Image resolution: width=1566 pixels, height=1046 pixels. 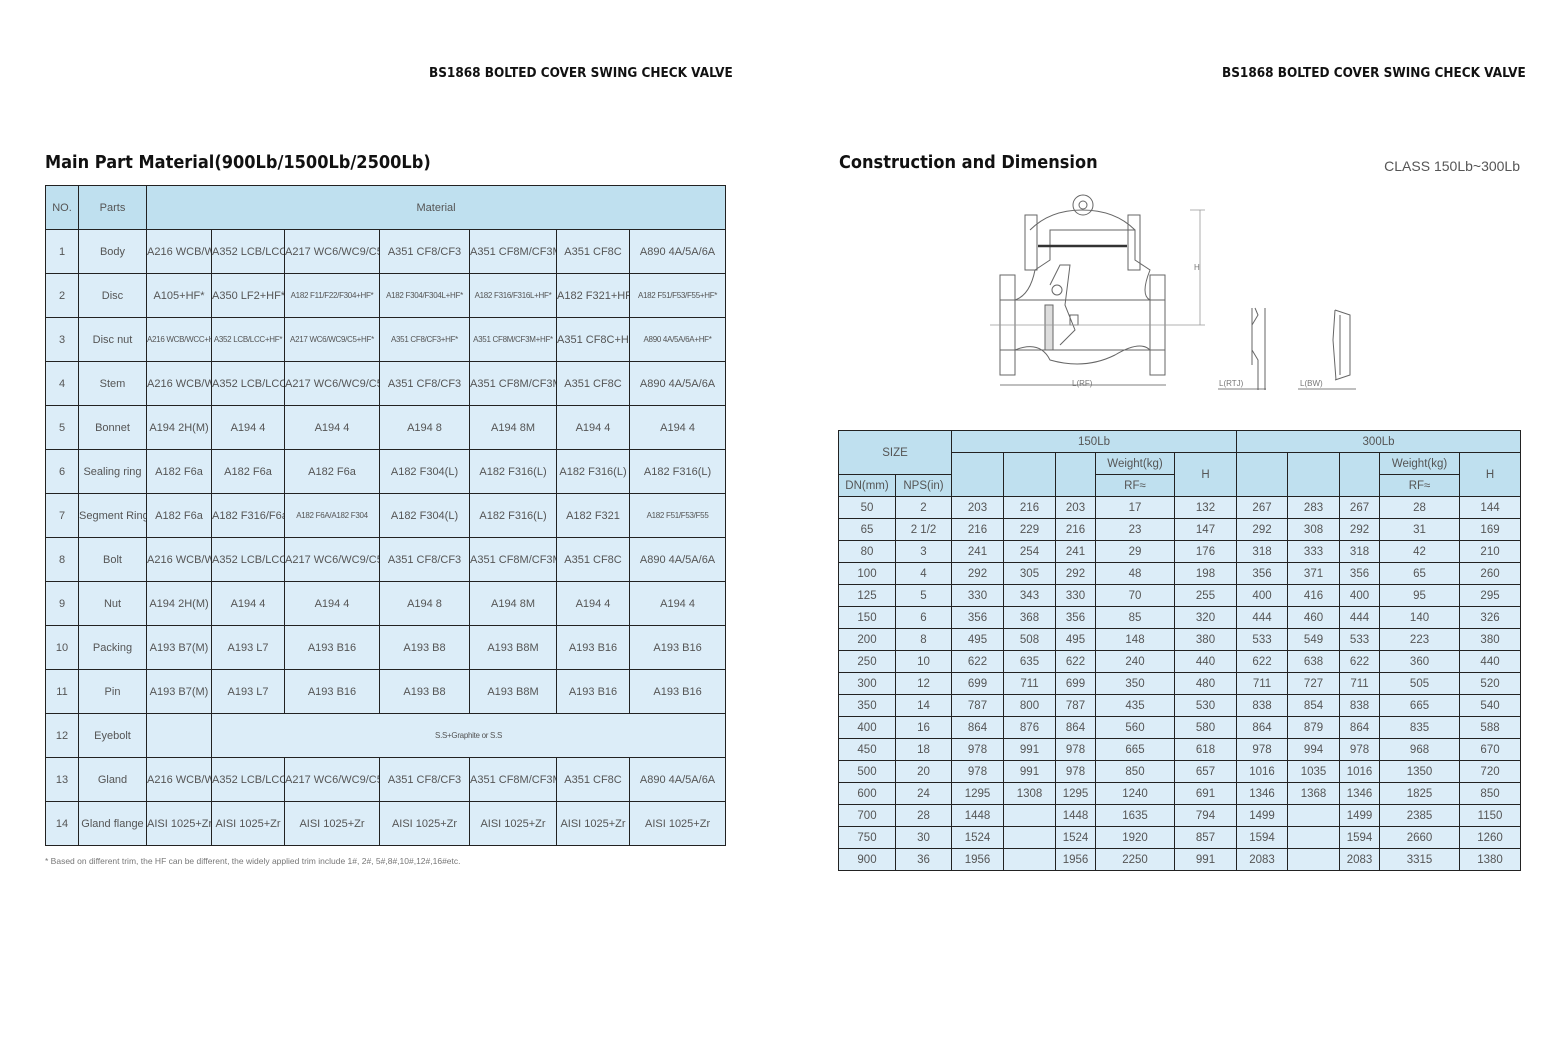 I want to click on dimension-cell: 1448, so click(x=977, y=815).